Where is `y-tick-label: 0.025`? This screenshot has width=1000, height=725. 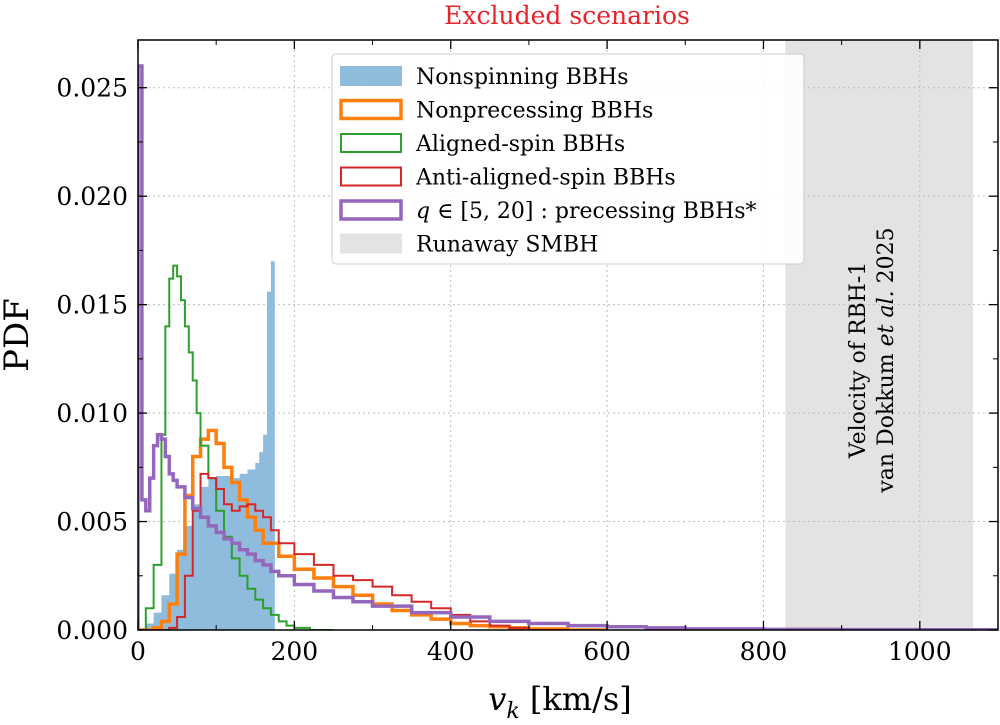 y-tick-label: 0.025 is located at coordinates (92, 88).